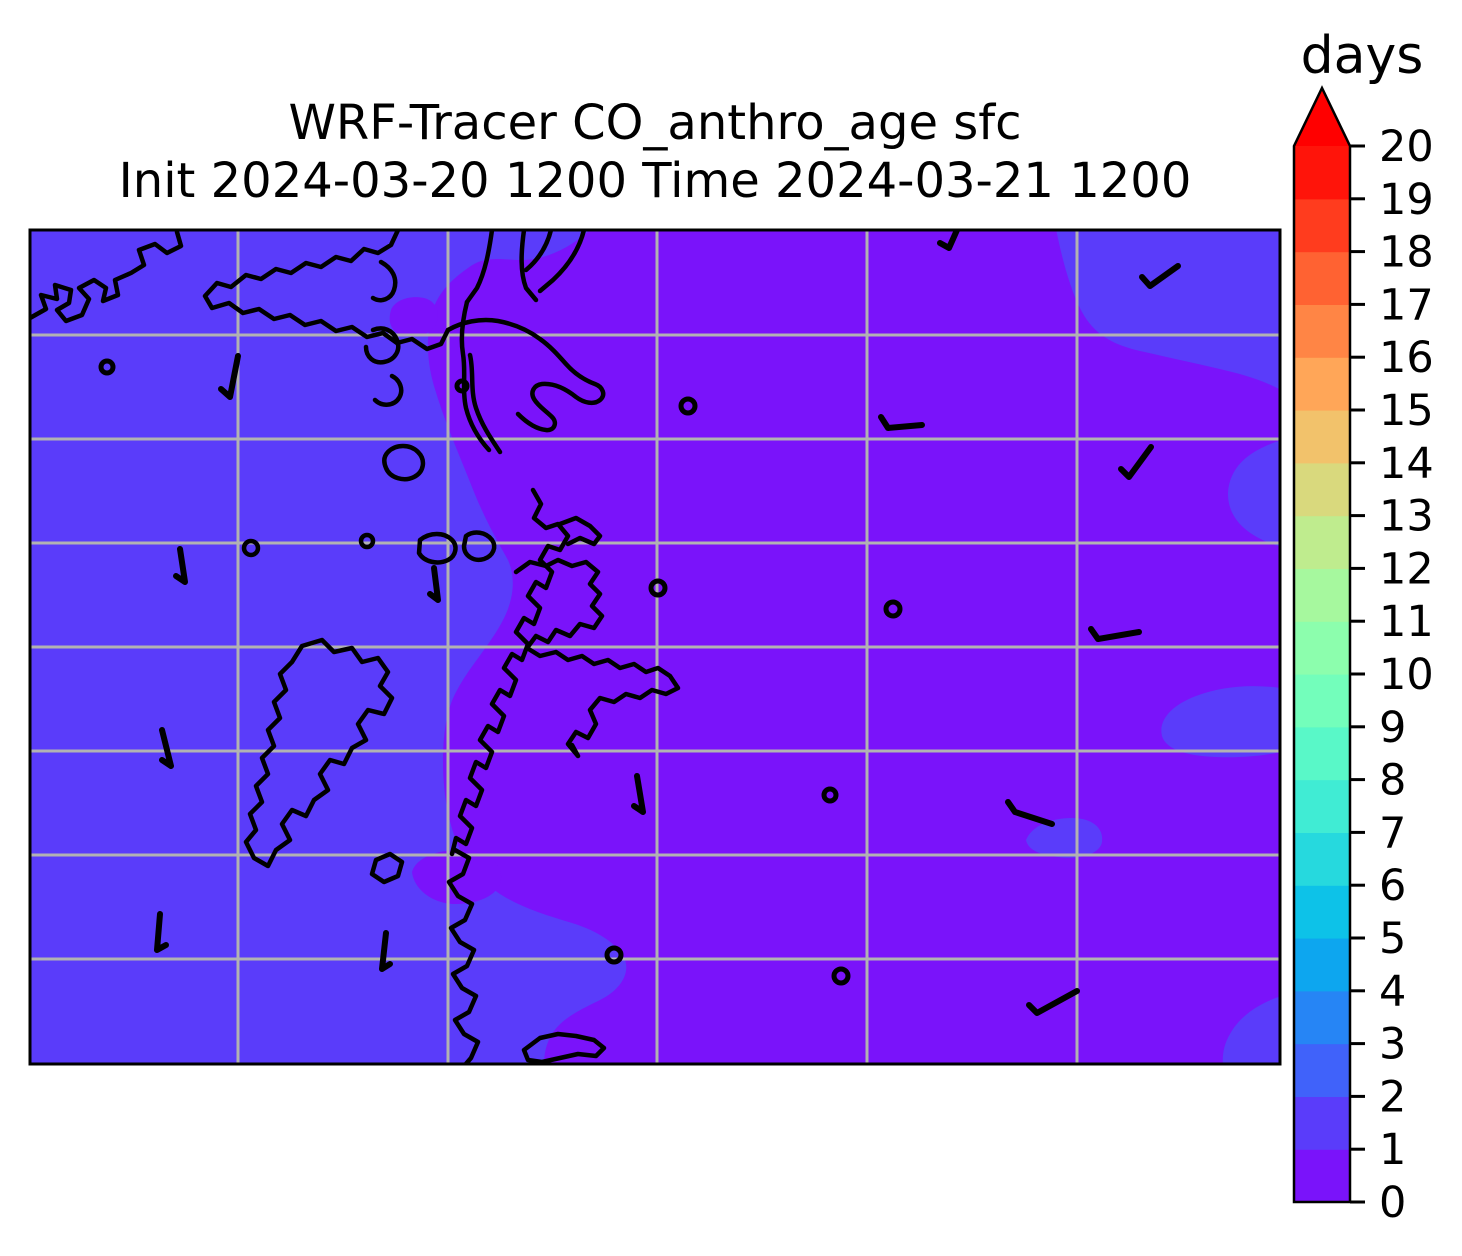 This screenshot has width=1462, height=1256. I want to click on colorbar-tick-label: 2, so click(1392, 1097).